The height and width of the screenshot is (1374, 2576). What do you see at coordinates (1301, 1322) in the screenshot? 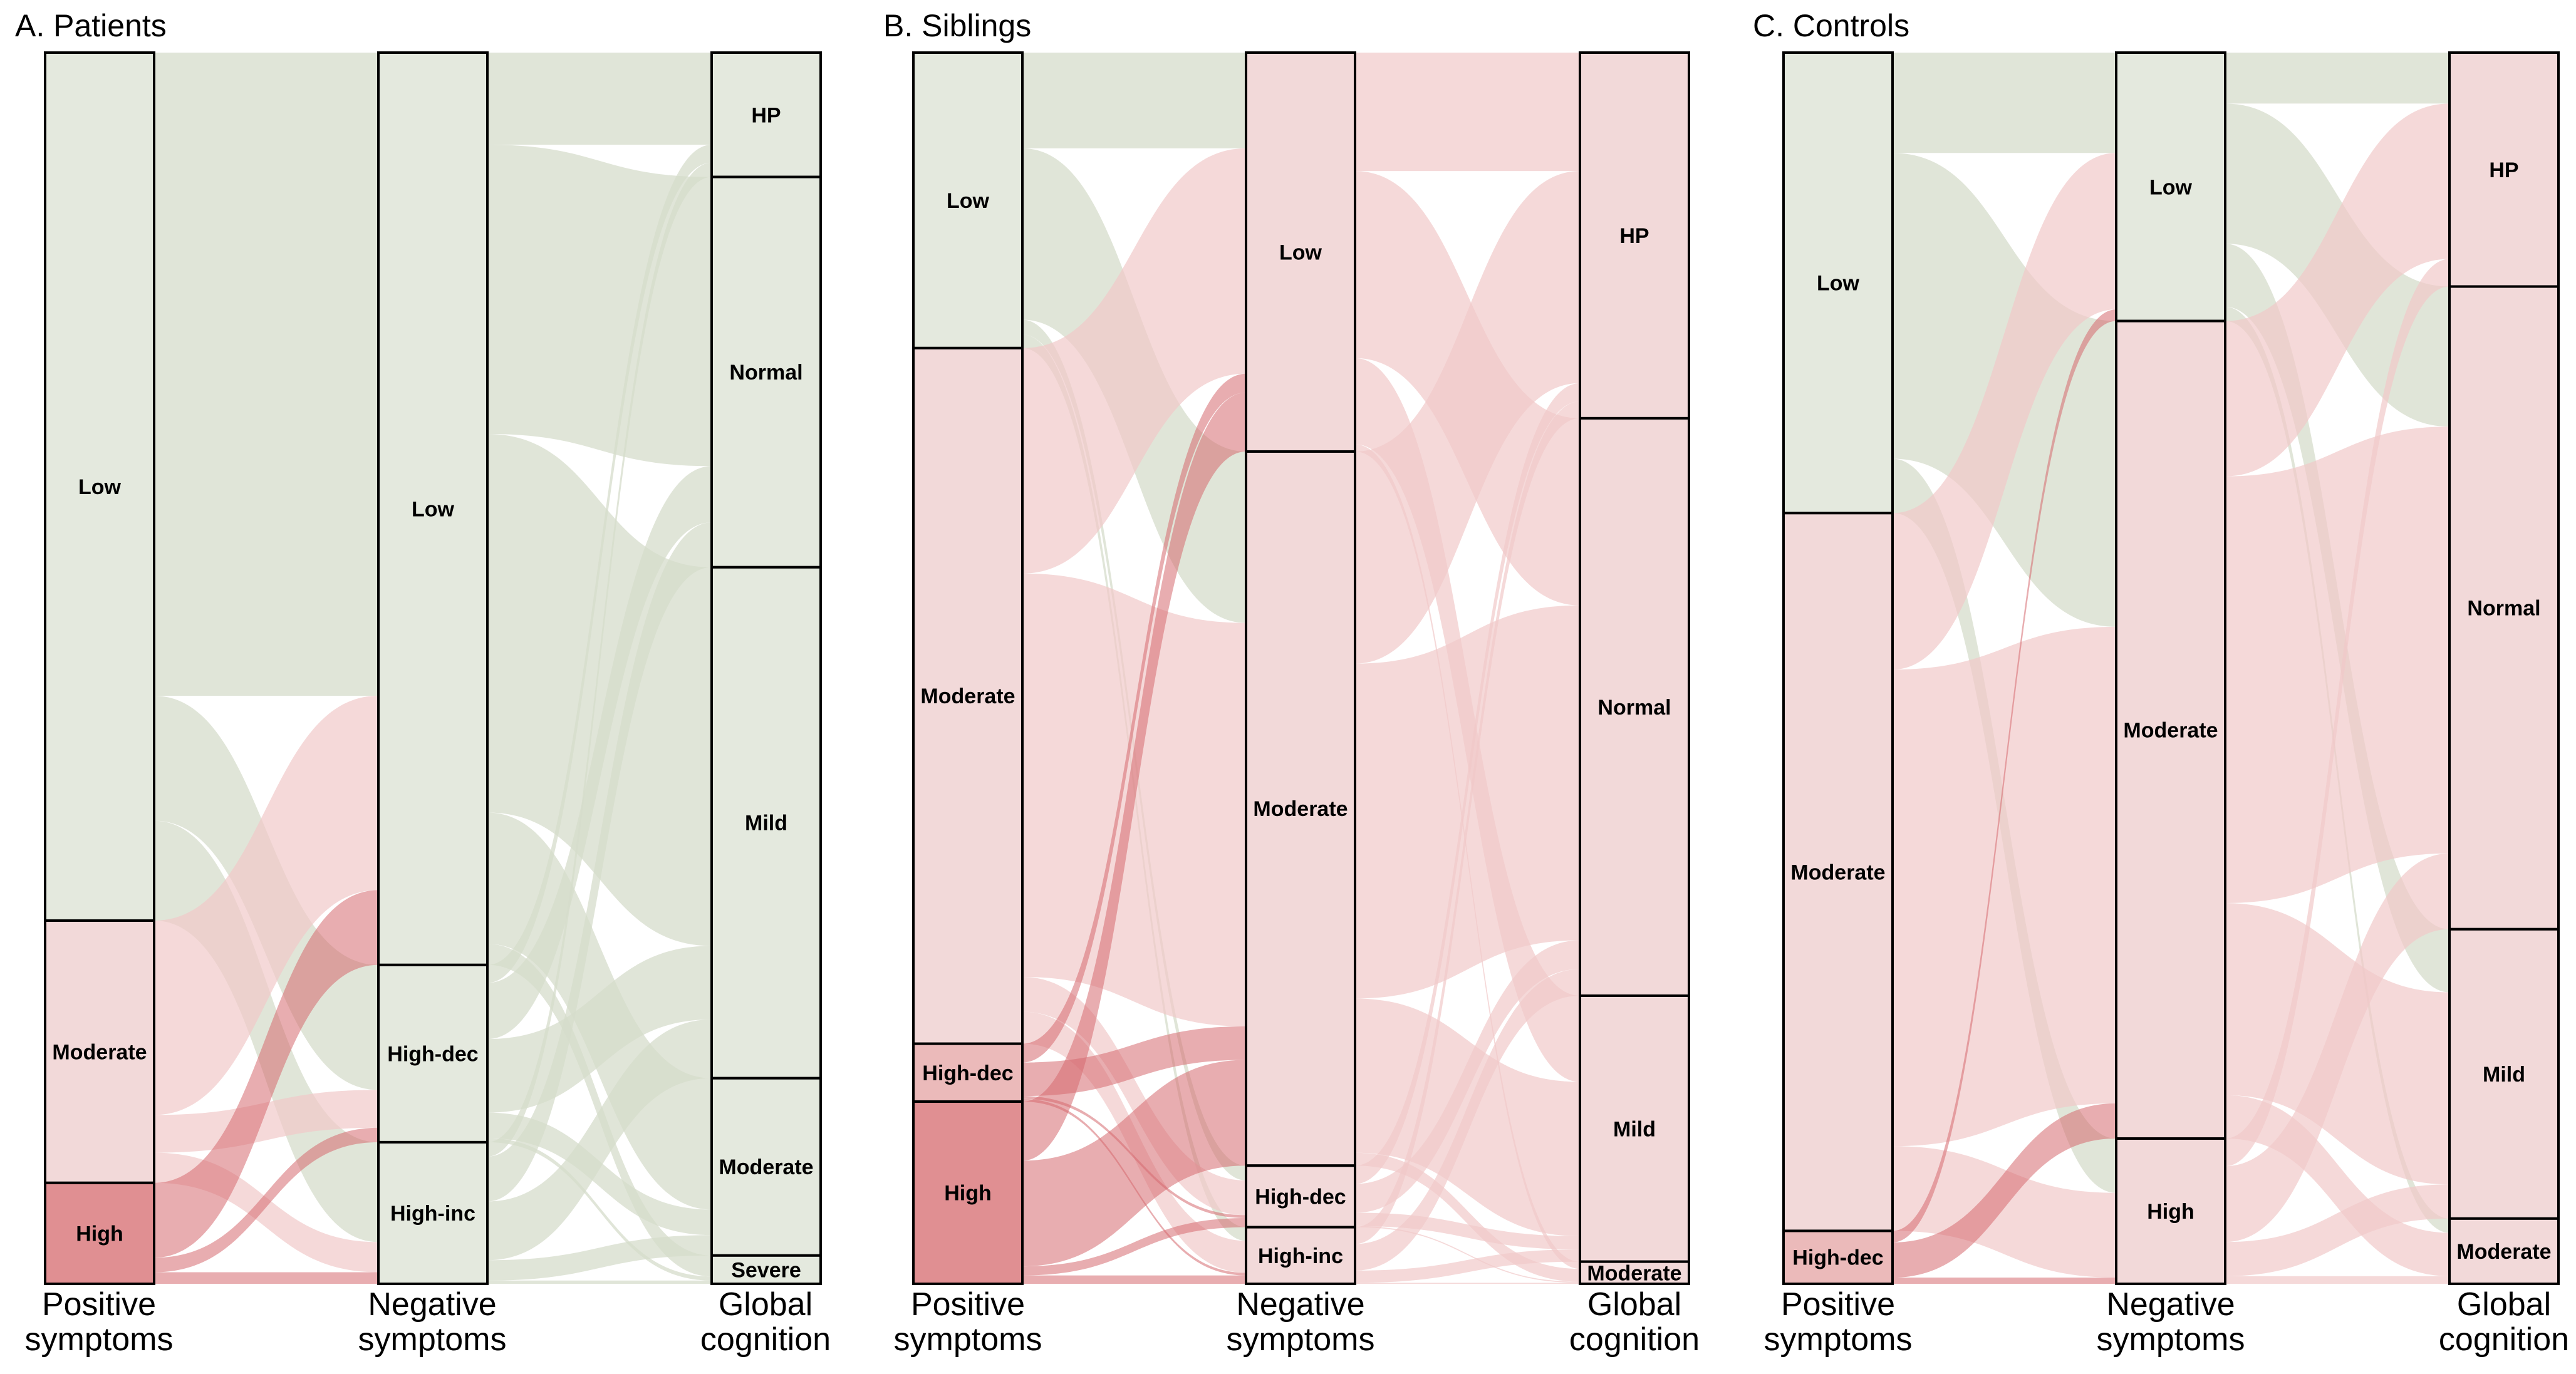
I see `axis-name-negative: Negative symptoms` at bounding box center [1301, 1322].